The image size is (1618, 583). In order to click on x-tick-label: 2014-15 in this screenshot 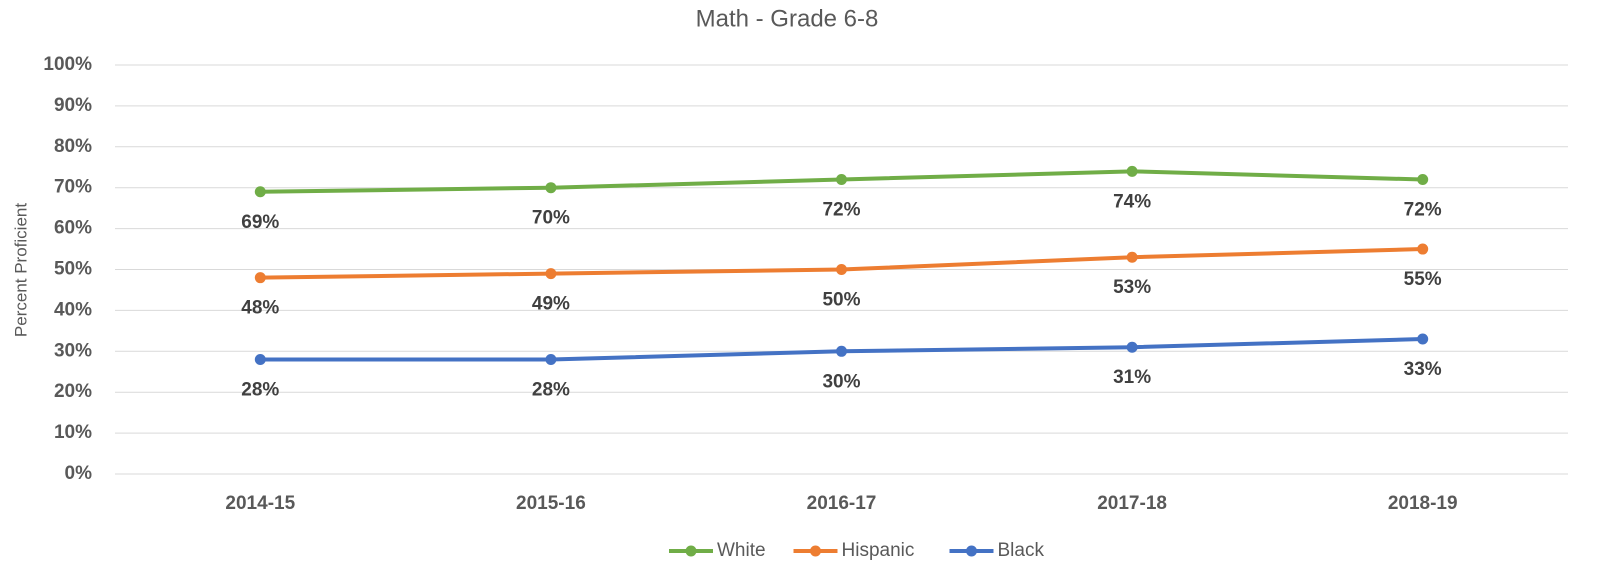, I will do `click(260, 503)`.